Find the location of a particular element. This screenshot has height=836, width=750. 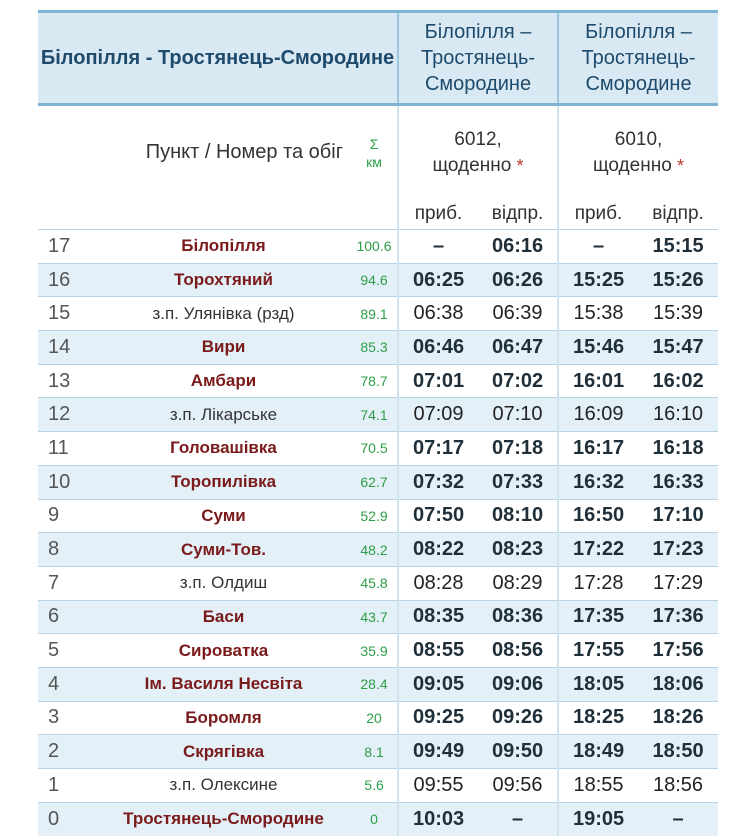

stop-index: 17 is located at coordinates (67, 246).